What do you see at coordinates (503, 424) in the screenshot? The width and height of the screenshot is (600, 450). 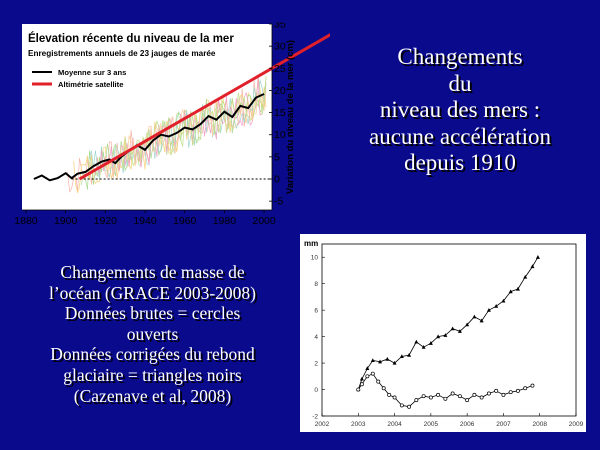 I see `x-tick-label: 2007` at bounding box center [503, 424].